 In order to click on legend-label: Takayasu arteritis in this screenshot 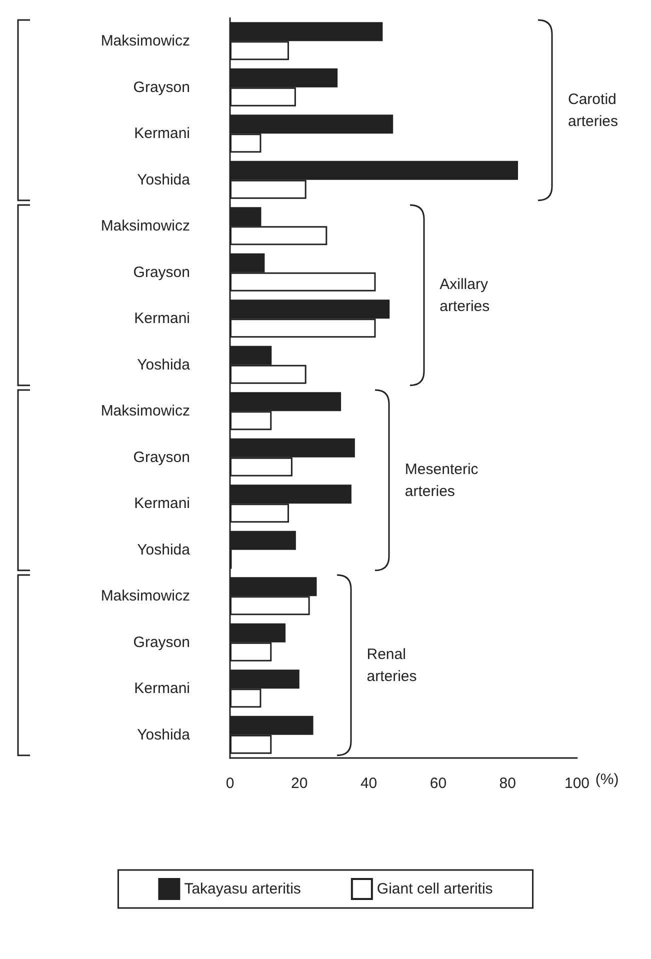, I will do `click(242, 889)`.